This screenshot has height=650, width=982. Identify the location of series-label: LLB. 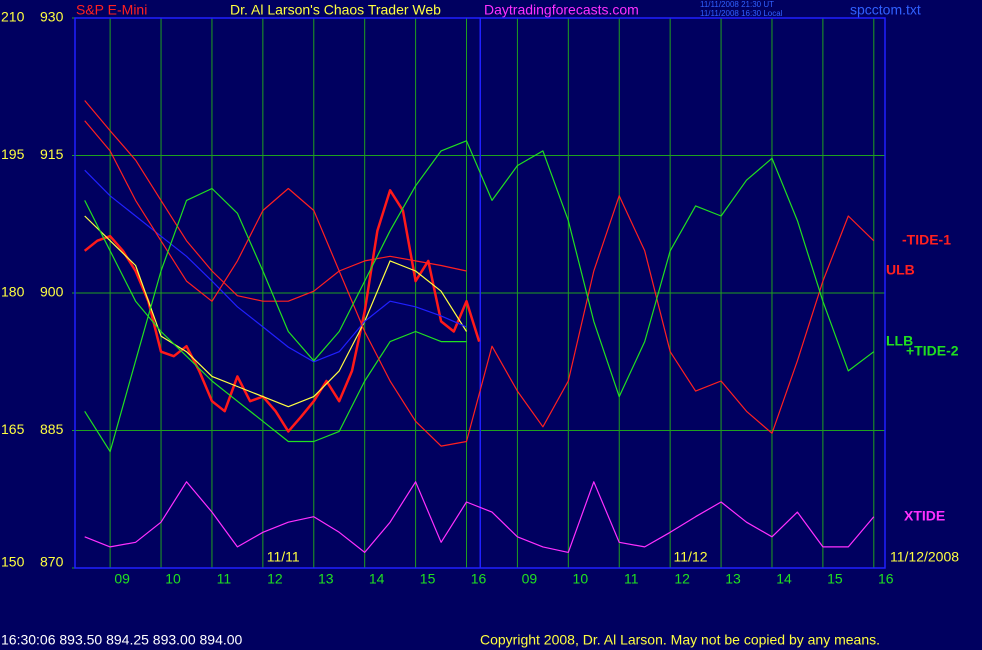
(899, 340).